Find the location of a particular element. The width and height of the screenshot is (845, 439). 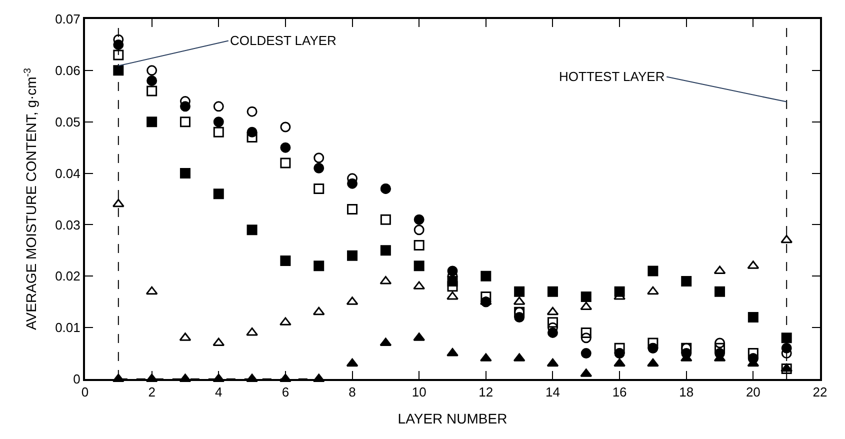

y-tick-label: 0.06 is located at coordinates (67, 70).